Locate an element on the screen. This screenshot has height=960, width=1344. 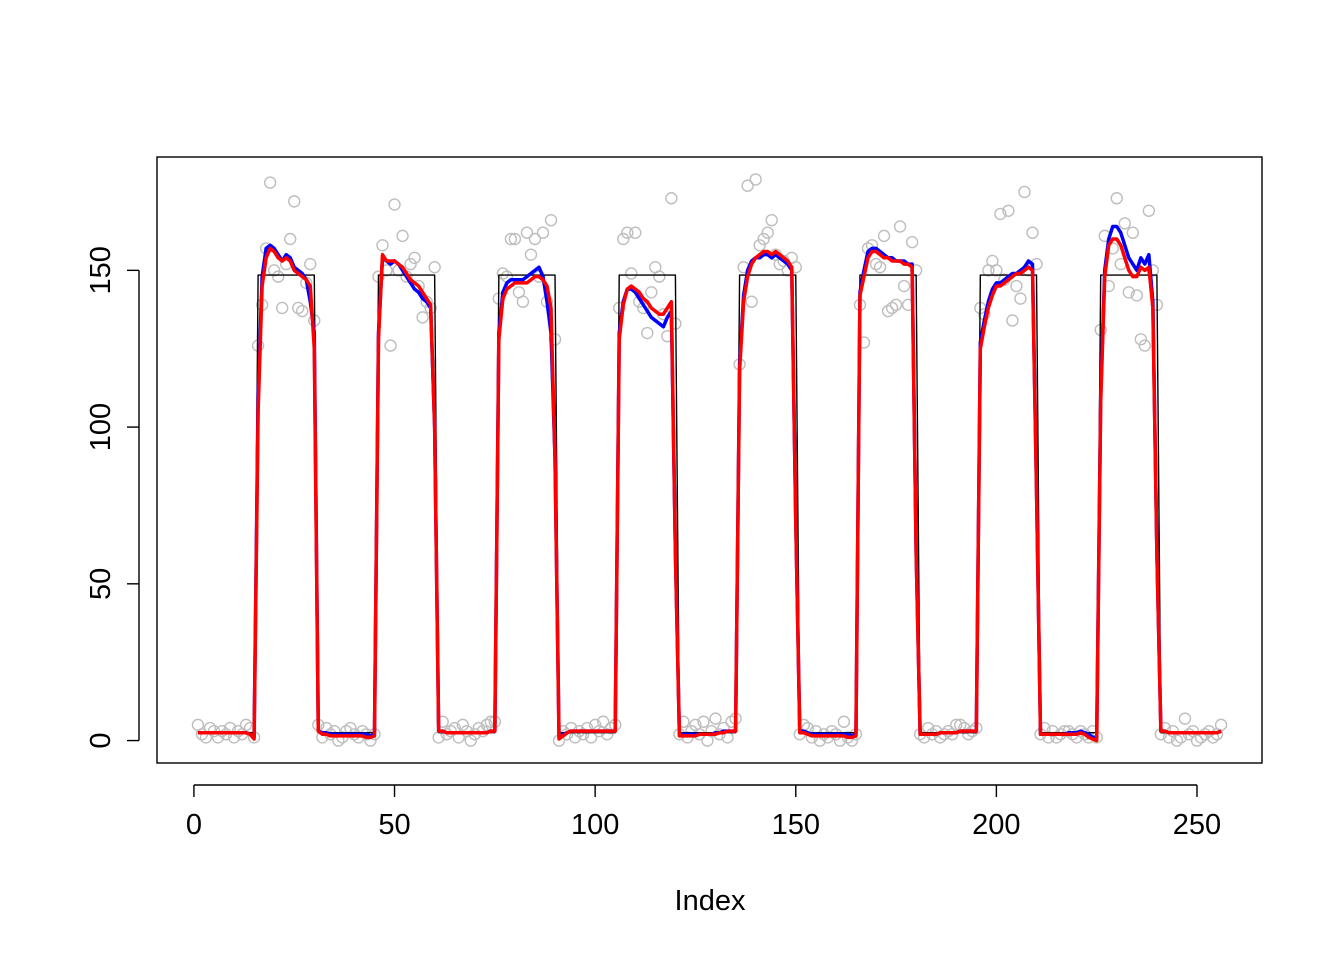
y-tick-label: 0 is located at coordinates (101, 740).